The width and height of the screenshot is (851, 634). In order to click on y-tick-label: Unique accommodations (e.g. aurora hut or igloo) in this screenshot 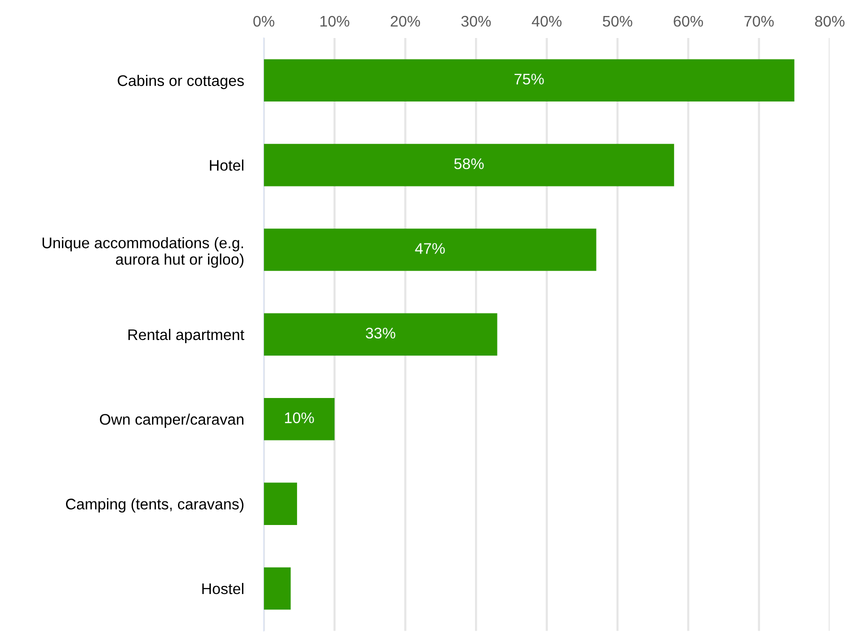, I will do `click(143, 252)`.